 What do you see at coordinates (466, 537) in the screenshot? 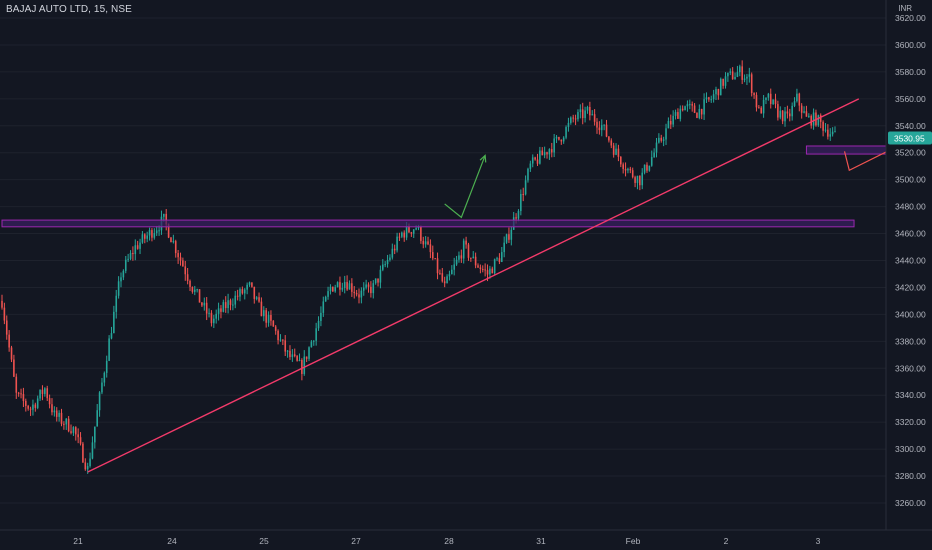
I see `time-axis: 21 24 25 27 28 31 Feb 2 3` at bounding box center [466, 537].